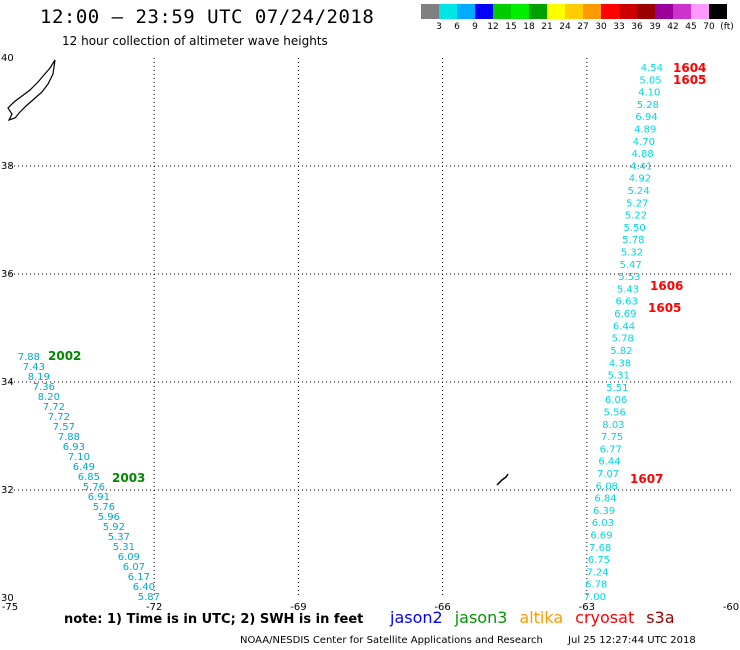 The height and width of the screenshot is (650, 740). Describe the element at coordinates (547, 27) in the screenshot. I see `legend-label: 21` at that location.